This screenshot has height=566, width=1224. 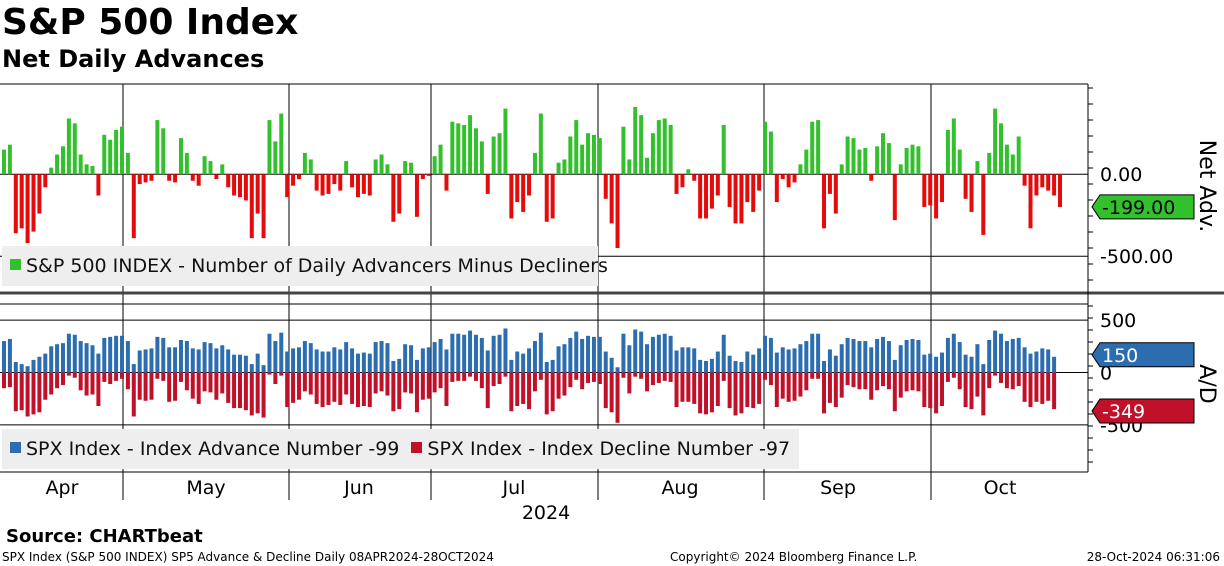 I want to click on chart-subtitle: Net Daily Advances, so click(x=133, y=59).